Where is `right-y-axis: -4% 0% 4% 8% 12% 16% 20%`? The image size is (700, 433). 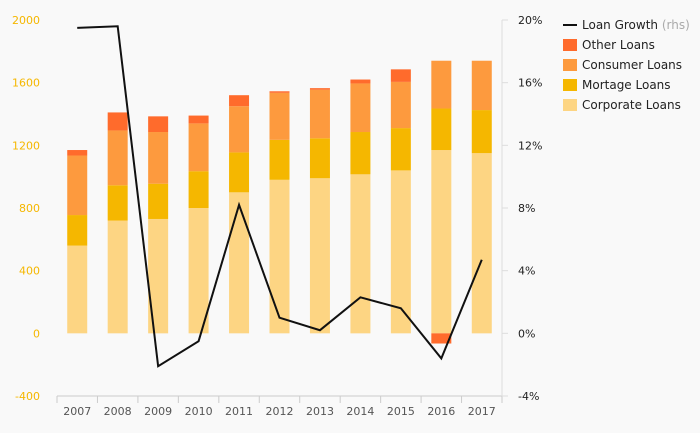
right-y-axis: -4% 0% 4% 8% 12% 16% 20% is located at coordinates (521, 208).